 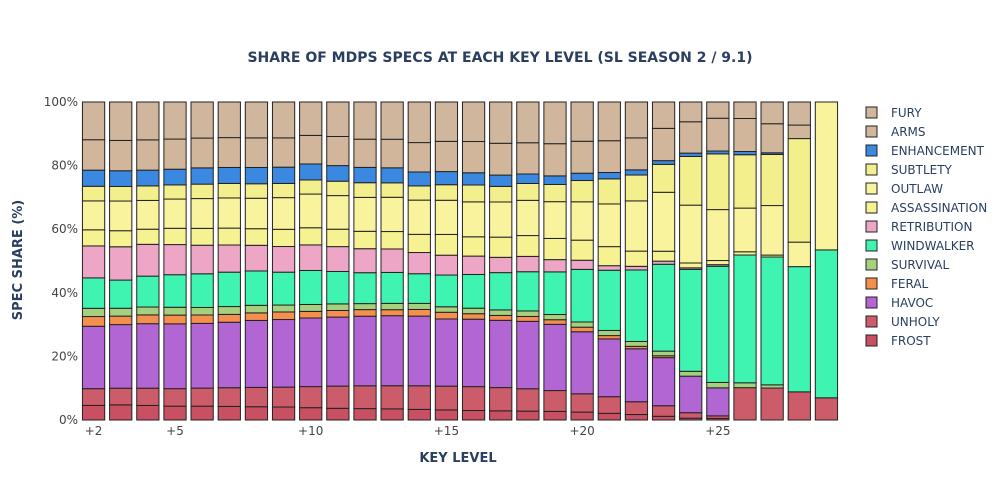 What do you see at coordinates (925, 151) in the screenshot?
I see `legend-item-enhancement: ENHANCEMENT` at bounding box center [925, 151].